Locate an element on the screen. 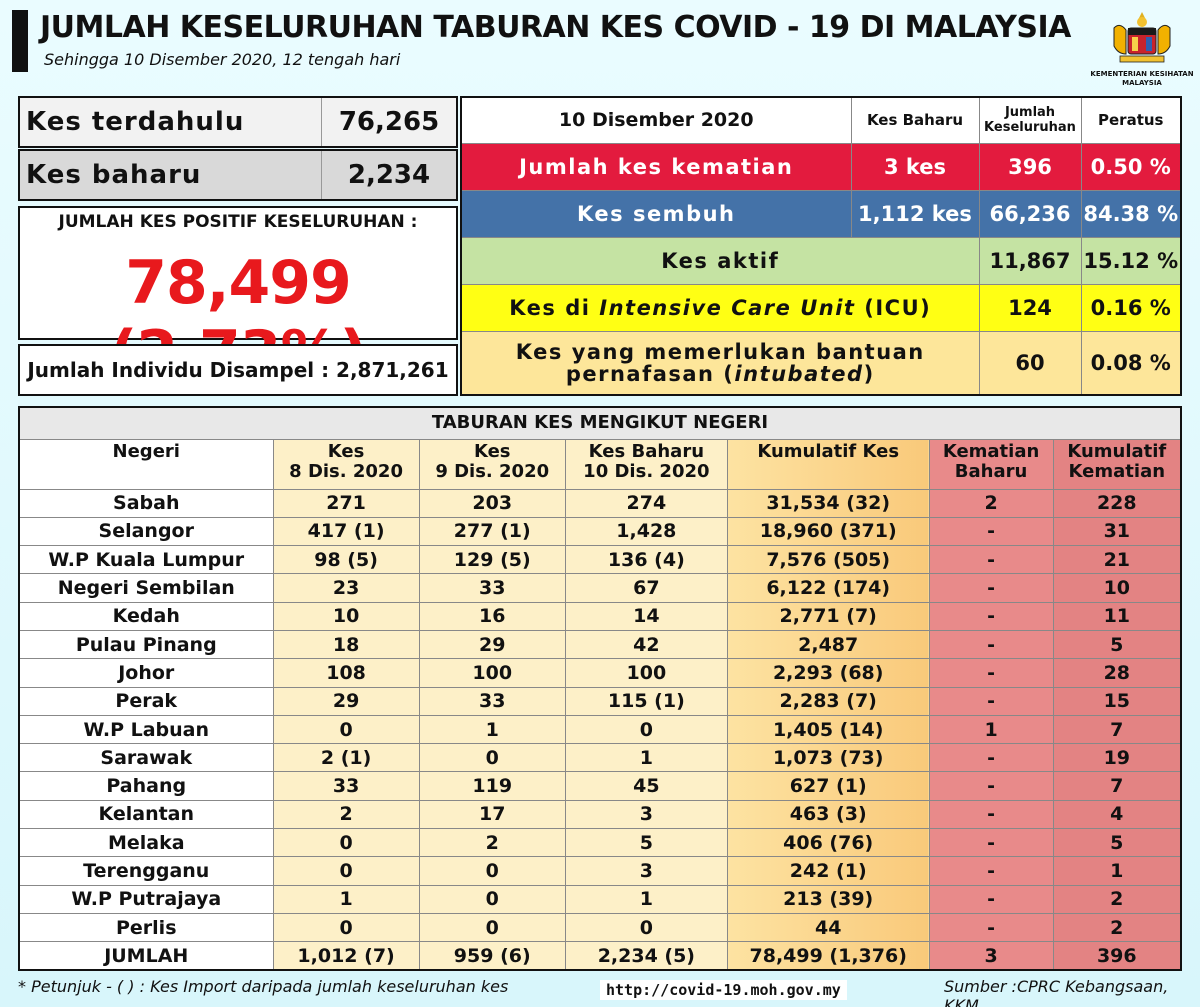 This screenshot has width=1200, height=1007. active-total: 11,867 is located at coordinates (1030, 260).